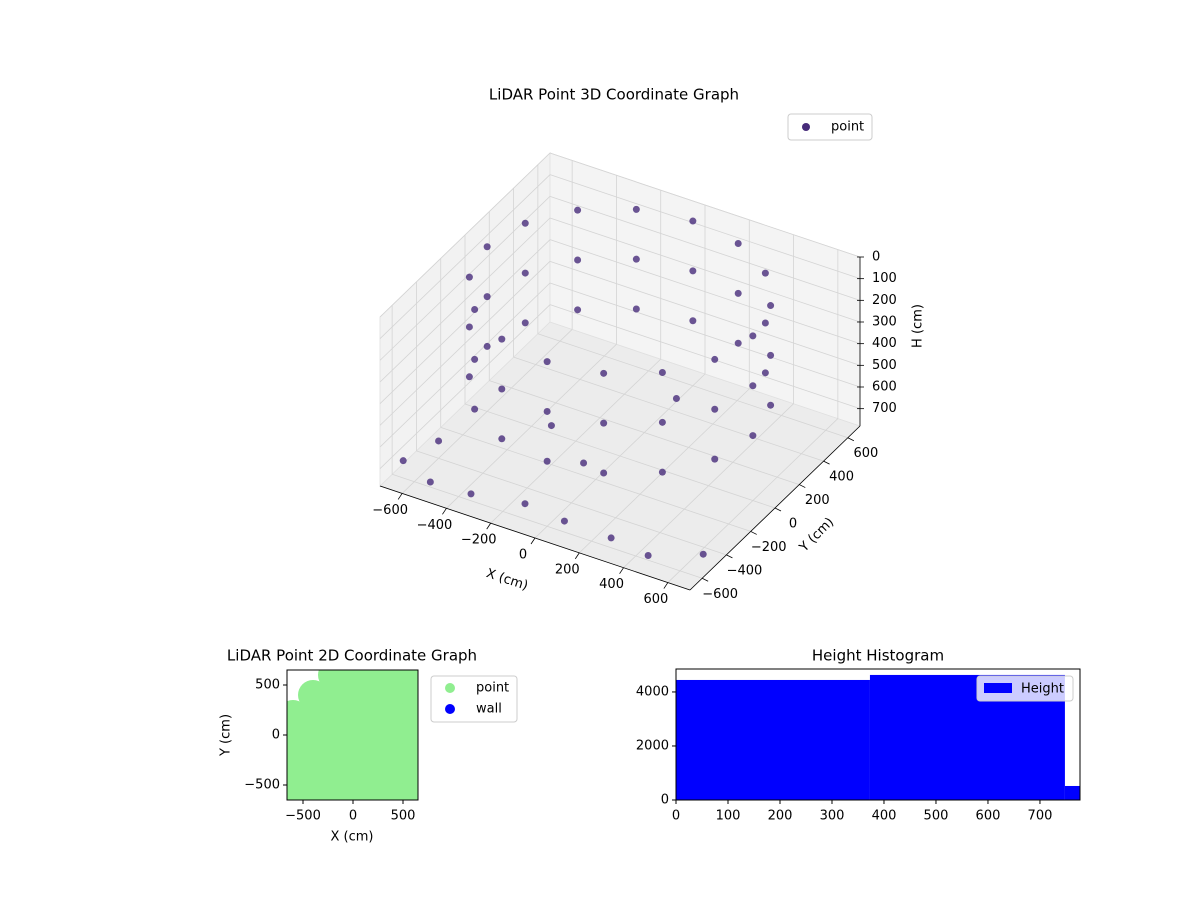  Describe the element at coordinates (390, 510) in the screenshot. I see `x-tick-label: −600` at that location.